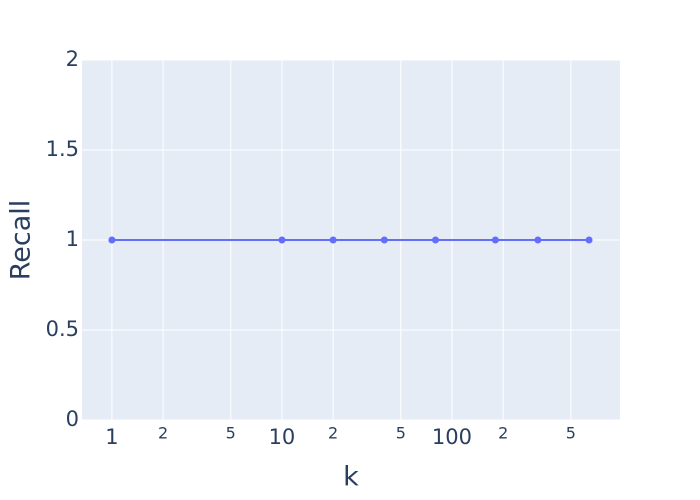  I want to click on x-axis-title: k, so click(351, 477).